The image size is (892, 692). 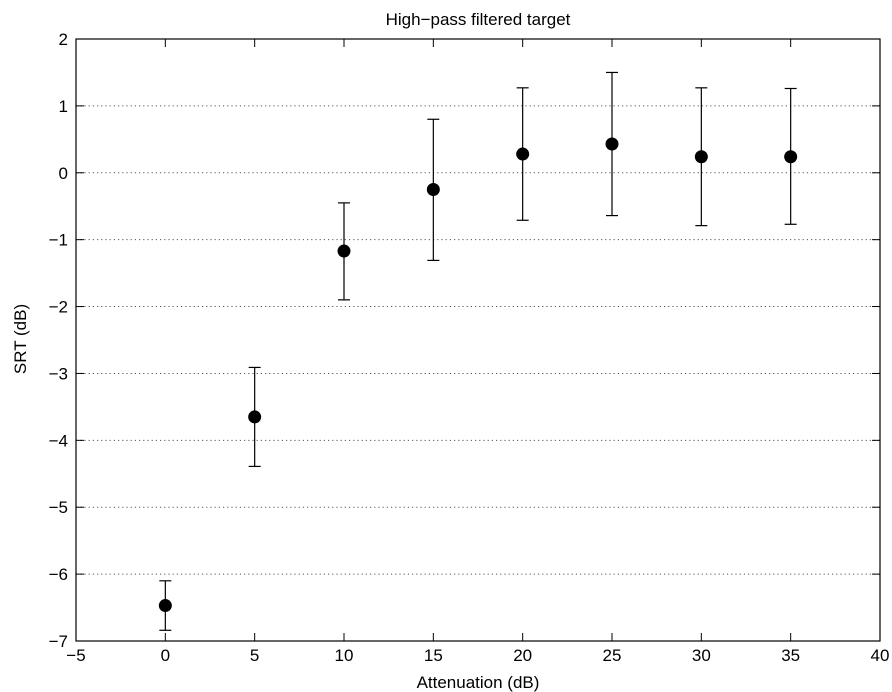 What do you see at coordinates (58, 307) in the screenshot?
I see `y-tick-label: −2` at bounding box center [58, 307].